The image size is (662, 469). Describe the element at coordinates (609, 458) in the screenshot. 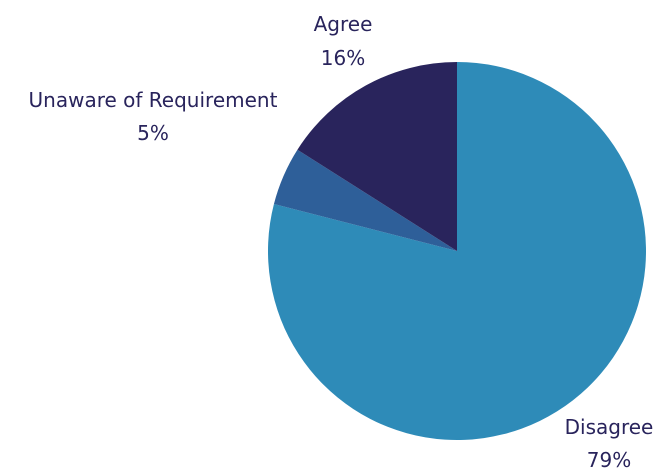

I see `slice-value-disagree: 79%` at that location.